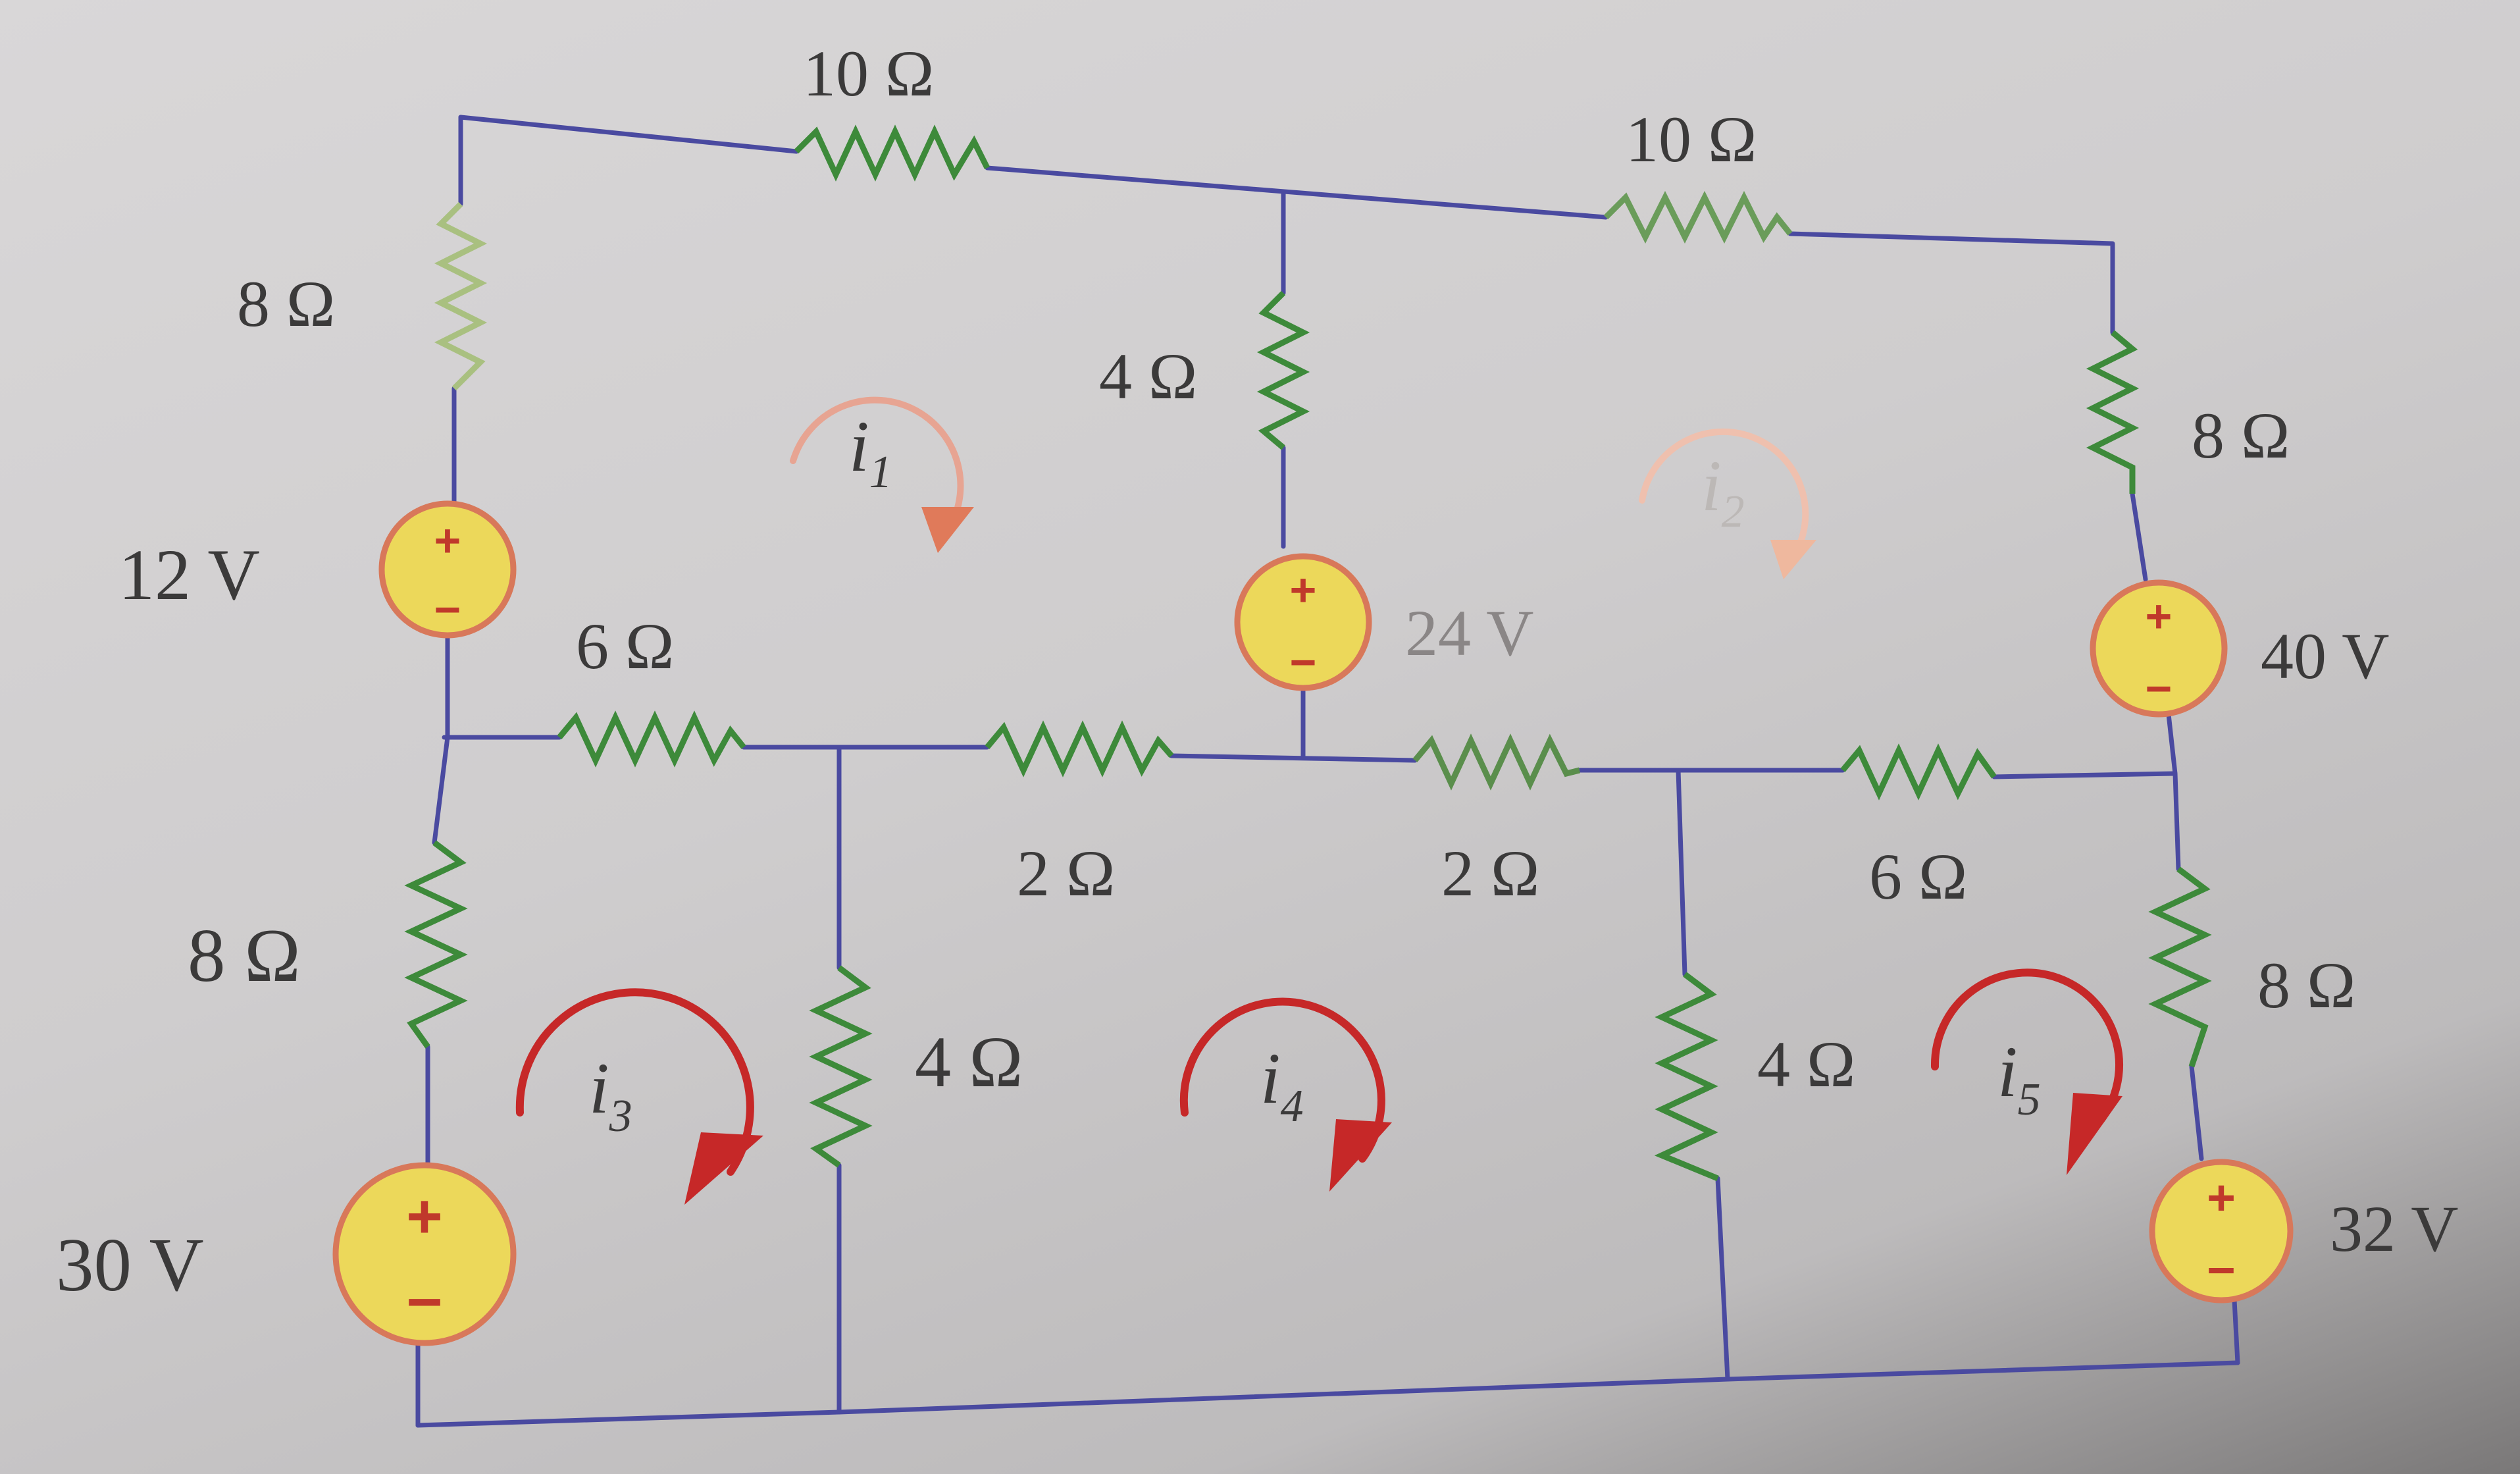 The height and width of the screenshot is (1474, 2520). Describe the element at coordinates (1148, 376) in the screenshot. I see `label-r-center-4: 4 Ω` at that location.